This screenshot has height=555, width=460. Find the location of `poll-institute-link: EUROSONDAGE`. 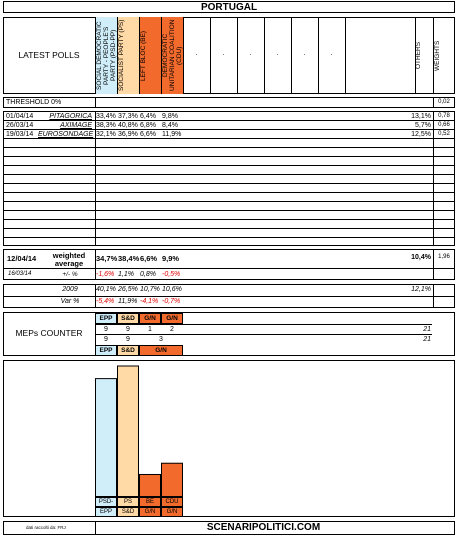

poll-institute-link: EUROSONDAGE is located at coordinates (66, 134).